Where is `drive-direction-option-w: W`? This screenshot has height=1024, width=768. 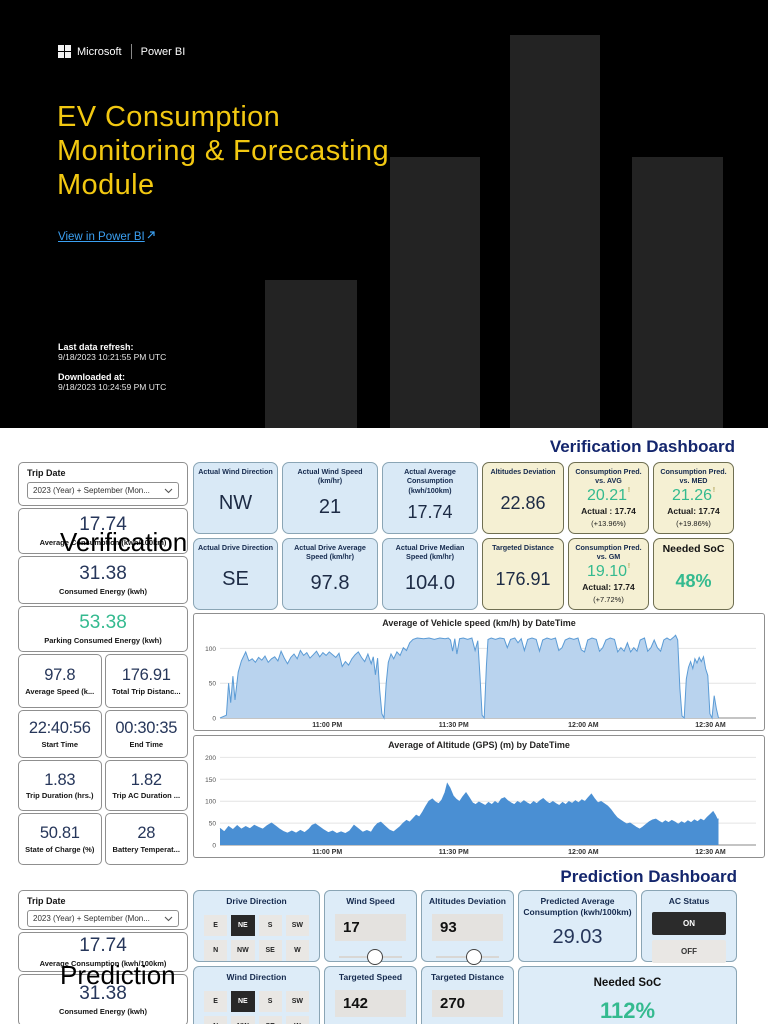 drive-direction-option-w: W is located at coordinates (297, 950).